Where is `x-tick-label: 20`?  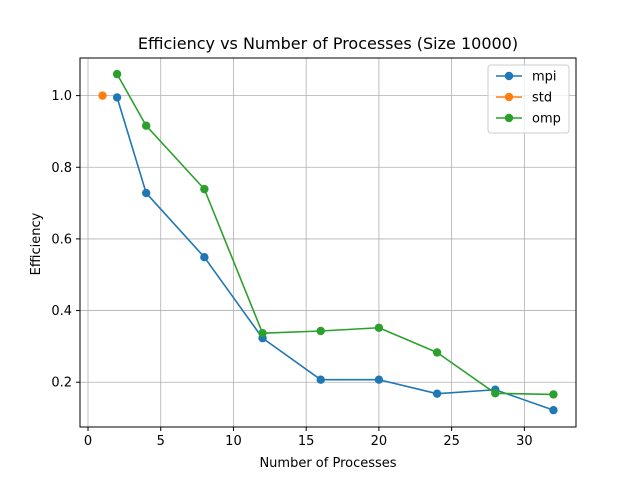 x-tick-label: 20 is located at coordinates (379, 441).